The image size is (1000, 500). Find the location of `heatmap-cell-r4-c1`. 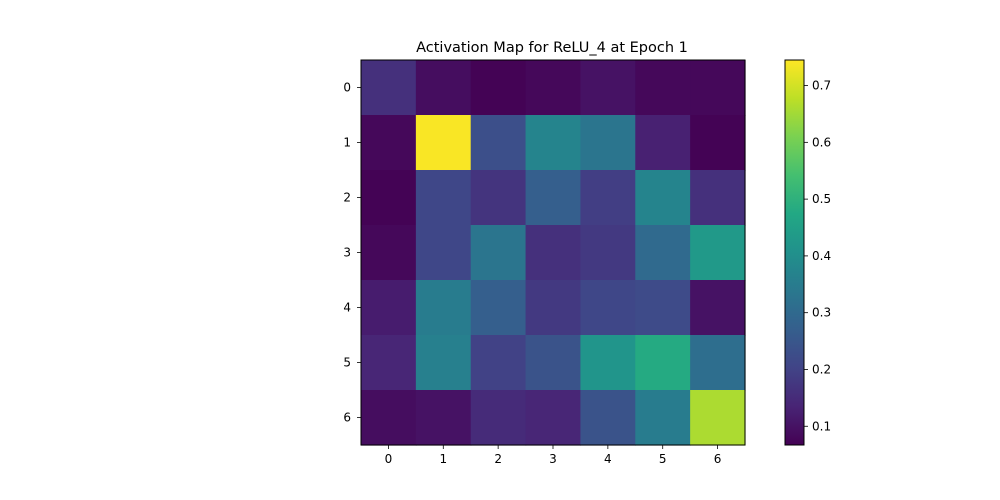

heatmap-cell-r4-c1 is located at coordinates (443, 308).